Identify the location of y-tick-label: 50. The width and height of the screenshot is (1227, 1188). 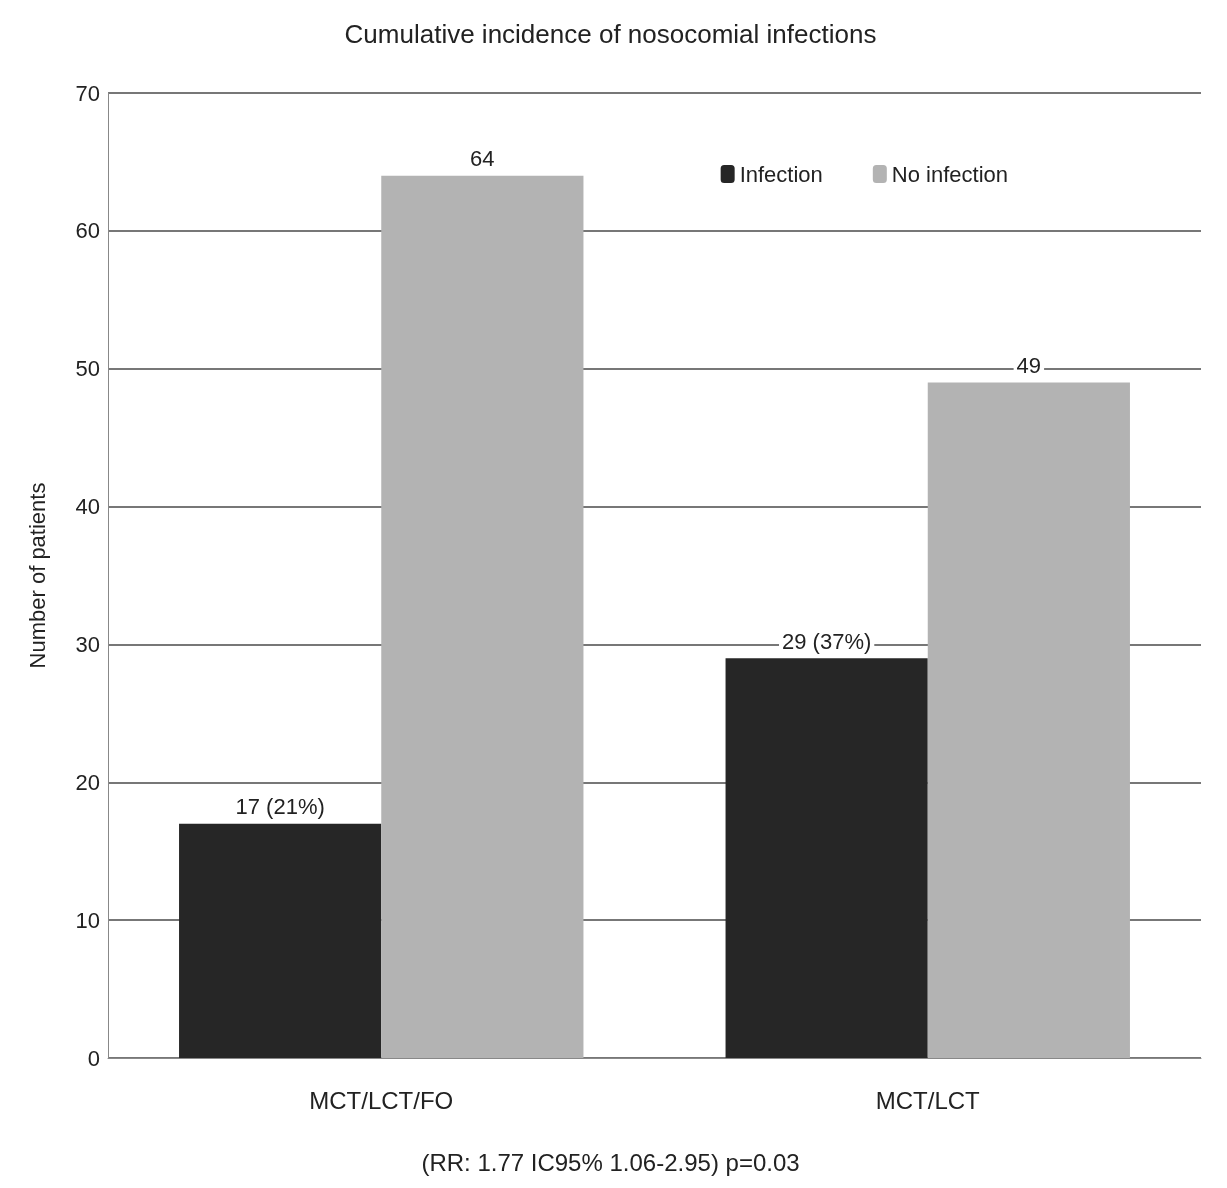
(87, 369).